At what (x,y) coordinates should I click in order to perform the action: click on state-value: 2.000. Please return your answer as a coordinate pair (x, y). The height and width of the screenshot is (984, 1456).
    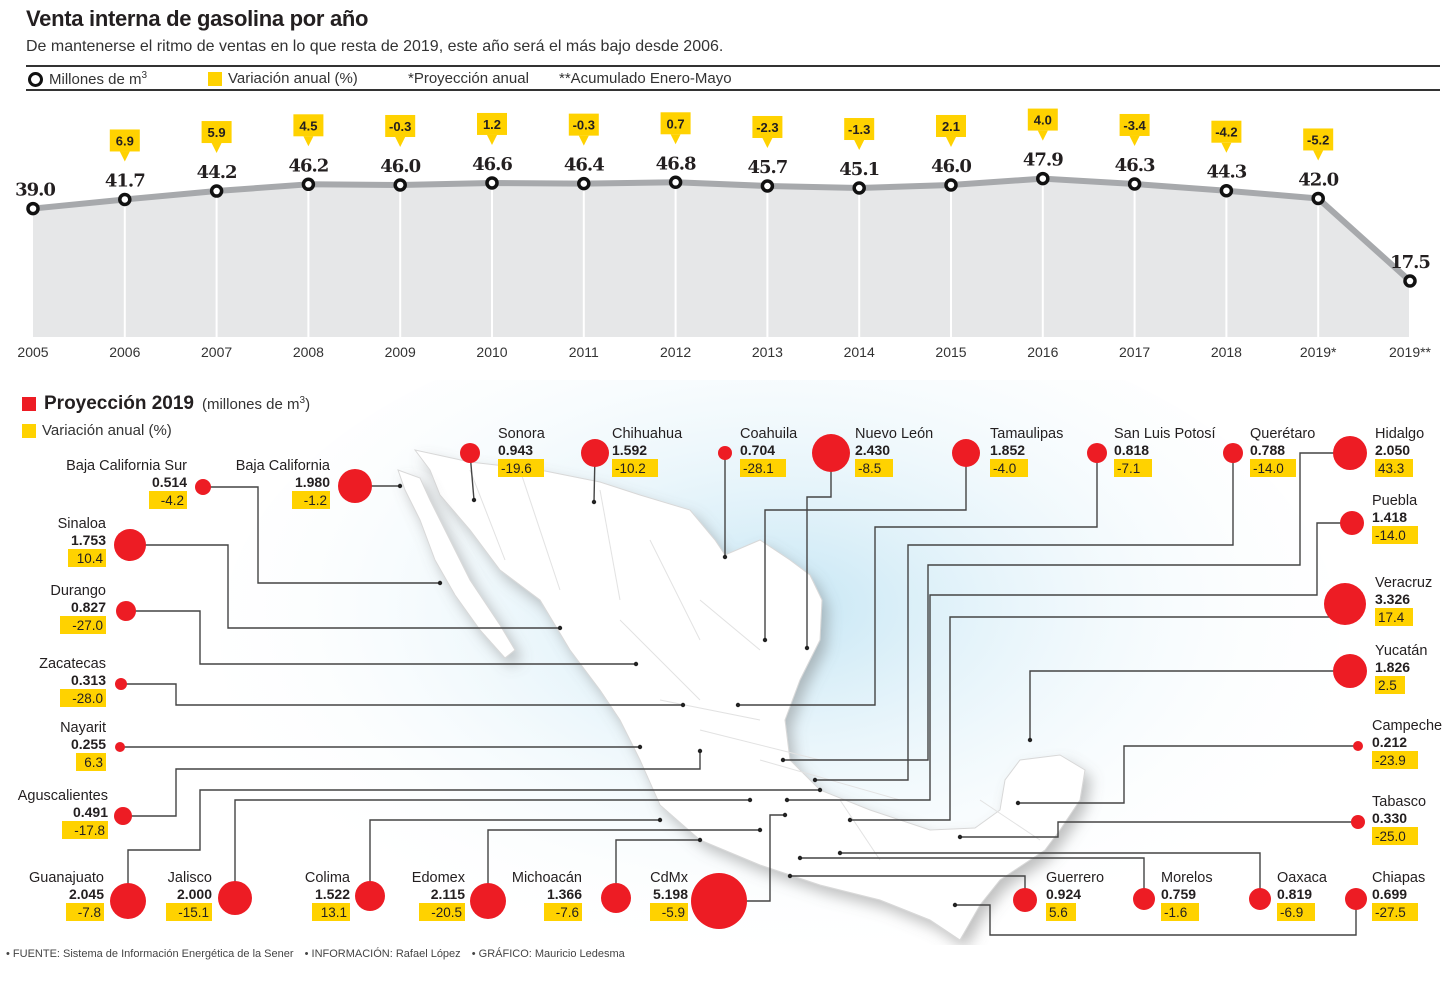
    Looking at the image, I should click on (194, 894).